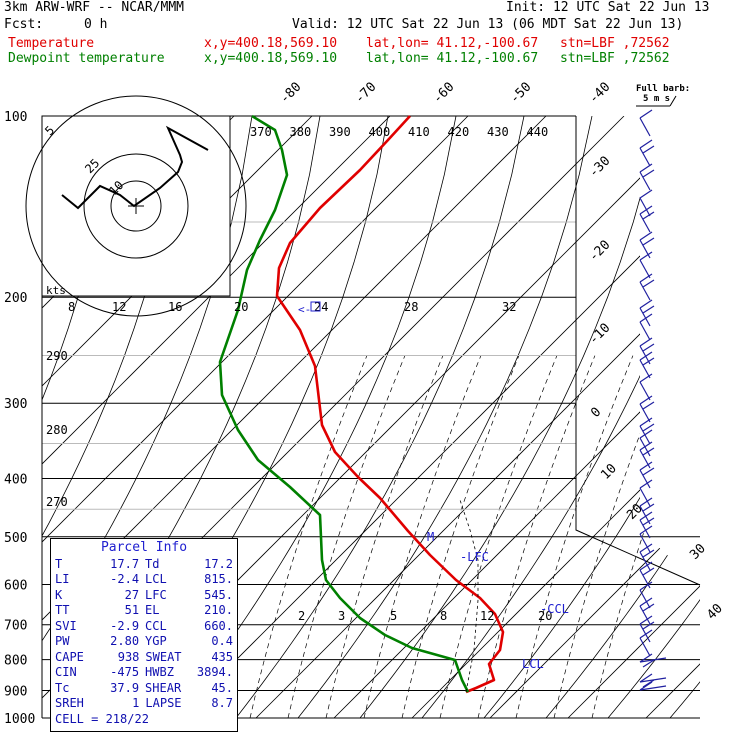  What do you see at coordinates (144, 596) in the screenshot?
I see `parcel-row: K 27 LFC 545.` at bounding box center [144, 596].